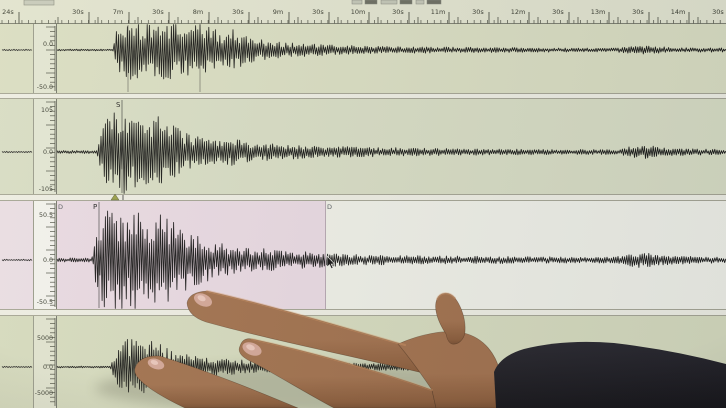  What do you see at coordinates (16, 255) in the screenshot?
I see `selection-highlight-strip` at bounding box center [16, 255].